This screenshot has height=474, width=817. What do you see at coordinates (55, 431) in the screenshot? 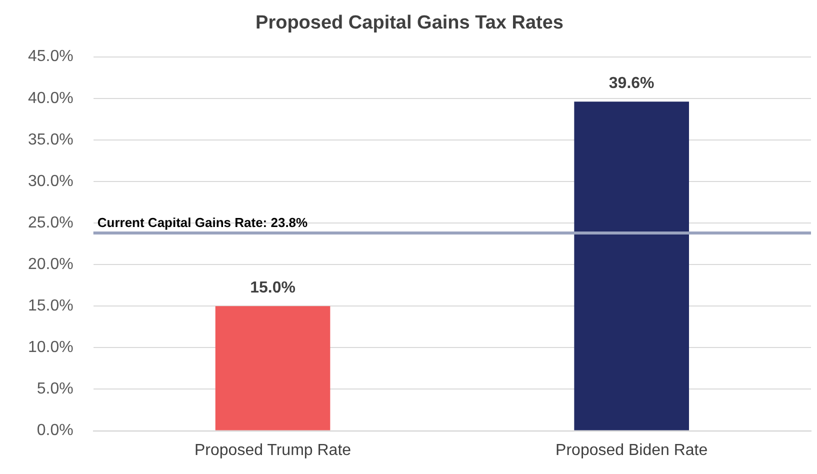
I see `y-tick-label: 0.0%` at bounding box center [55, 431].